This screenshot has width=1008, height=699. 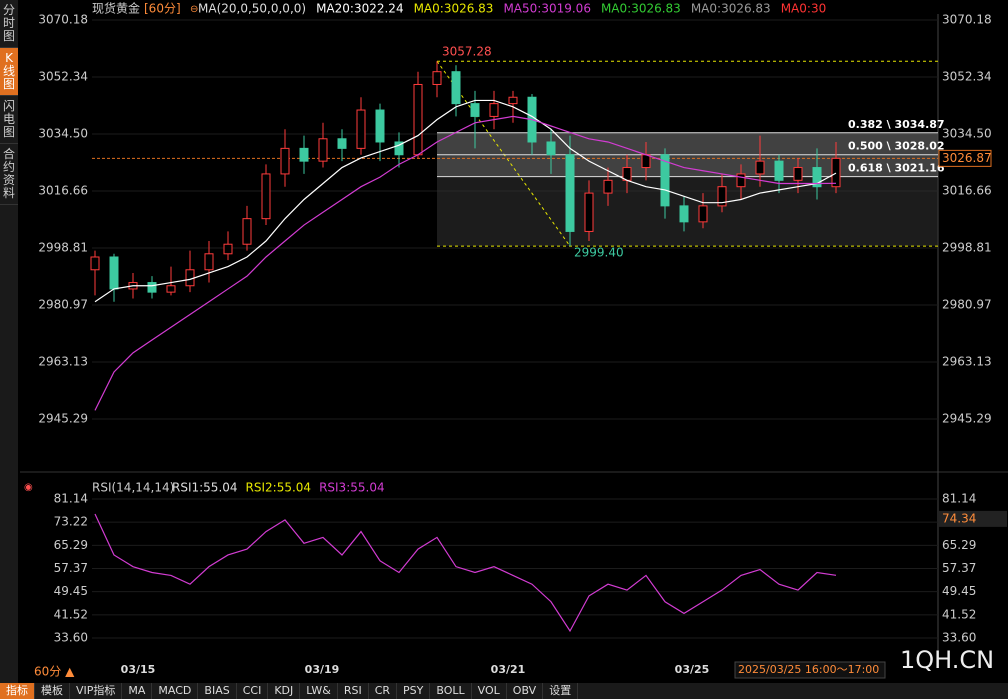 I want to click on last-price-box, so click(x=965, y=158).